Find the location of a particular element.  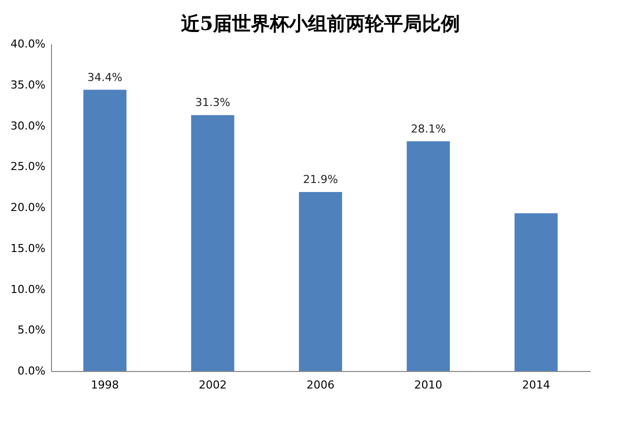

data-label: 34.4% is located at coordinates (104, 77).